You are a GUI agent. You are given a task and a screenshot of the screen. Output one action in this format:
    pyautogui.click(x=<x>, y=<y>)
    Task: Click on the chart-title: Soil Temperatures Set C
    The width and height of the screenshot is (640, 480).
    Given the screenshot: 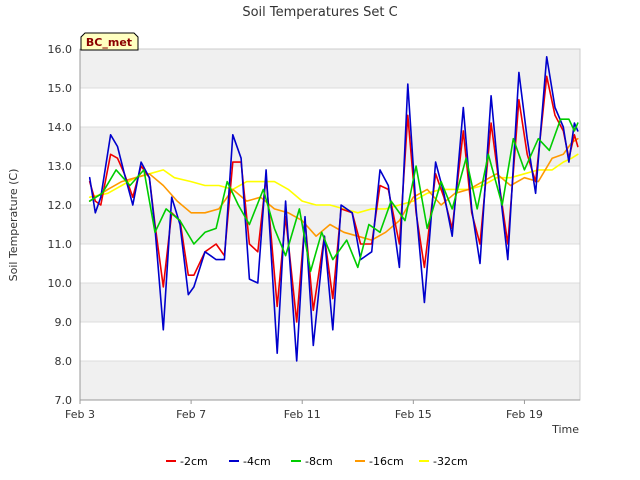 What is the action you would take?
    pyautogui.click(x=319, y=12)
    